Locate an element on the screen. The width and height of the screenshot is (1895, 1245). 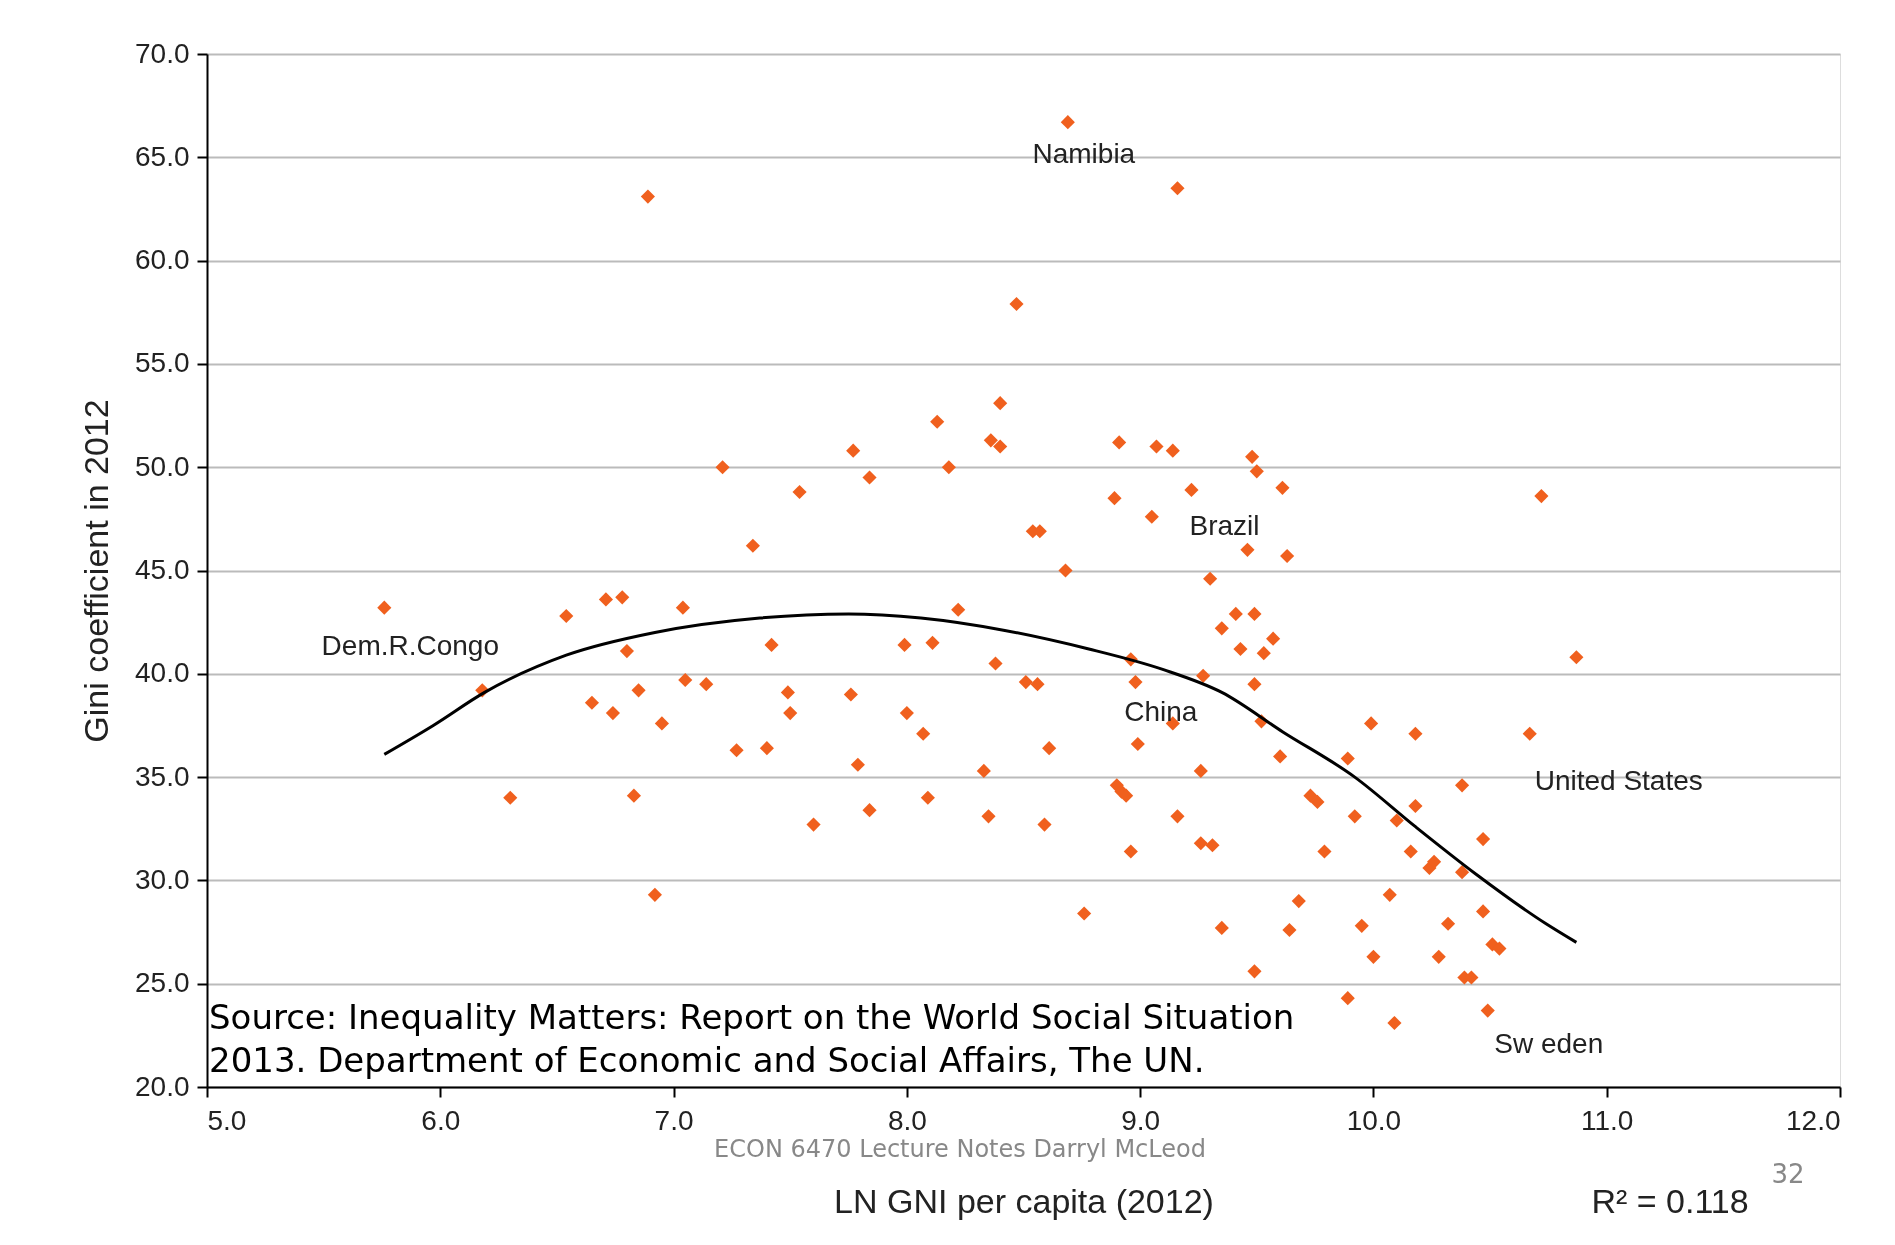
y-axis-title: Gini coefficient in 2012 is located at coordinates (96, 571).